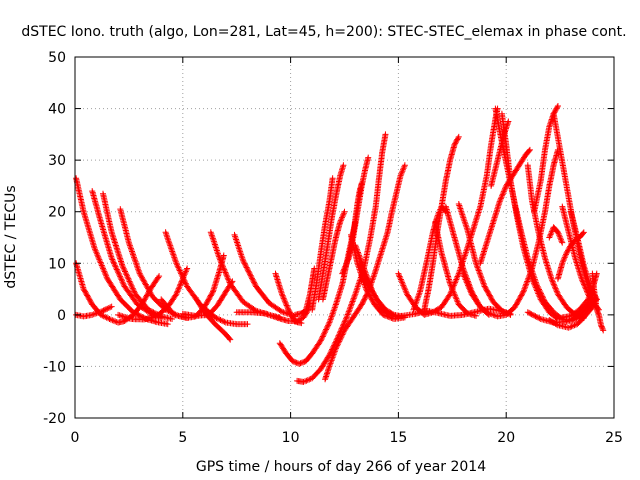  What do you see at coordinates (614, 438) in the screenshot?
I see `x-tick-label: 25` at bounding box center [614, 438].